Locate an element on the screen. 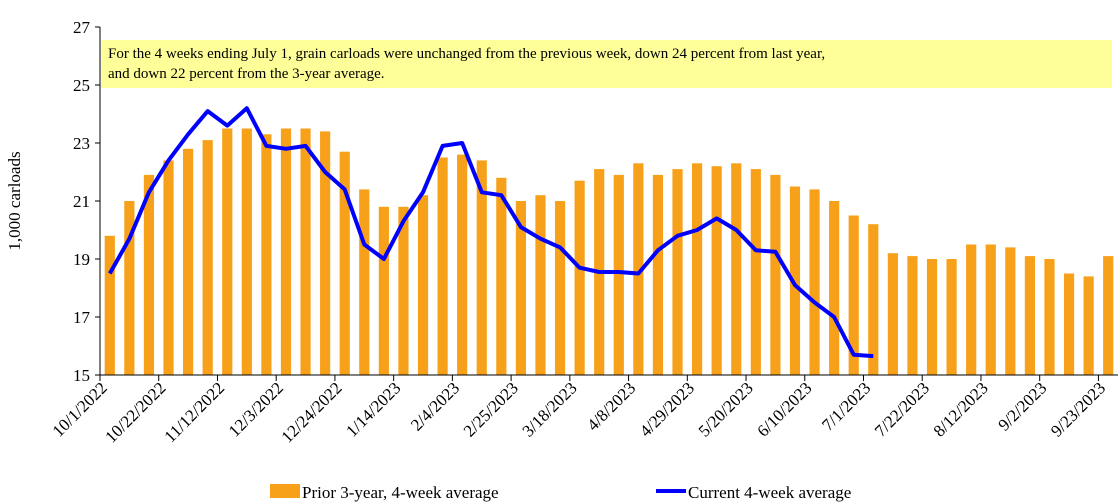 This screenshot has height=504, width=1118. x-tick-label: 12/24/2022 is located at coordinates (312, 412).